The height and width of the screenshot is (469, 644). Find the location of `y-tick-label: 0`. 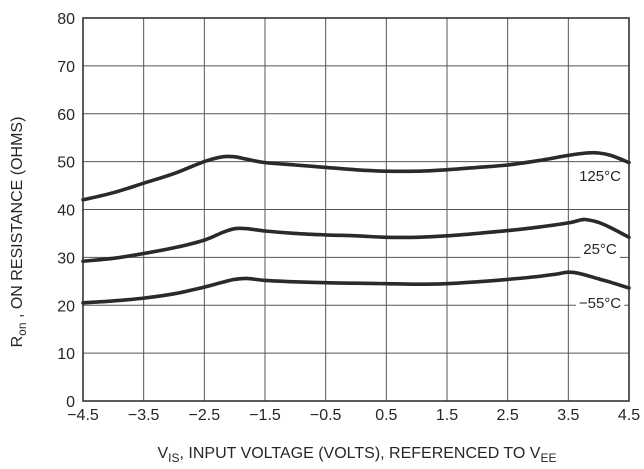

y-tick-label: 0 is located at coordinates (70, 402).